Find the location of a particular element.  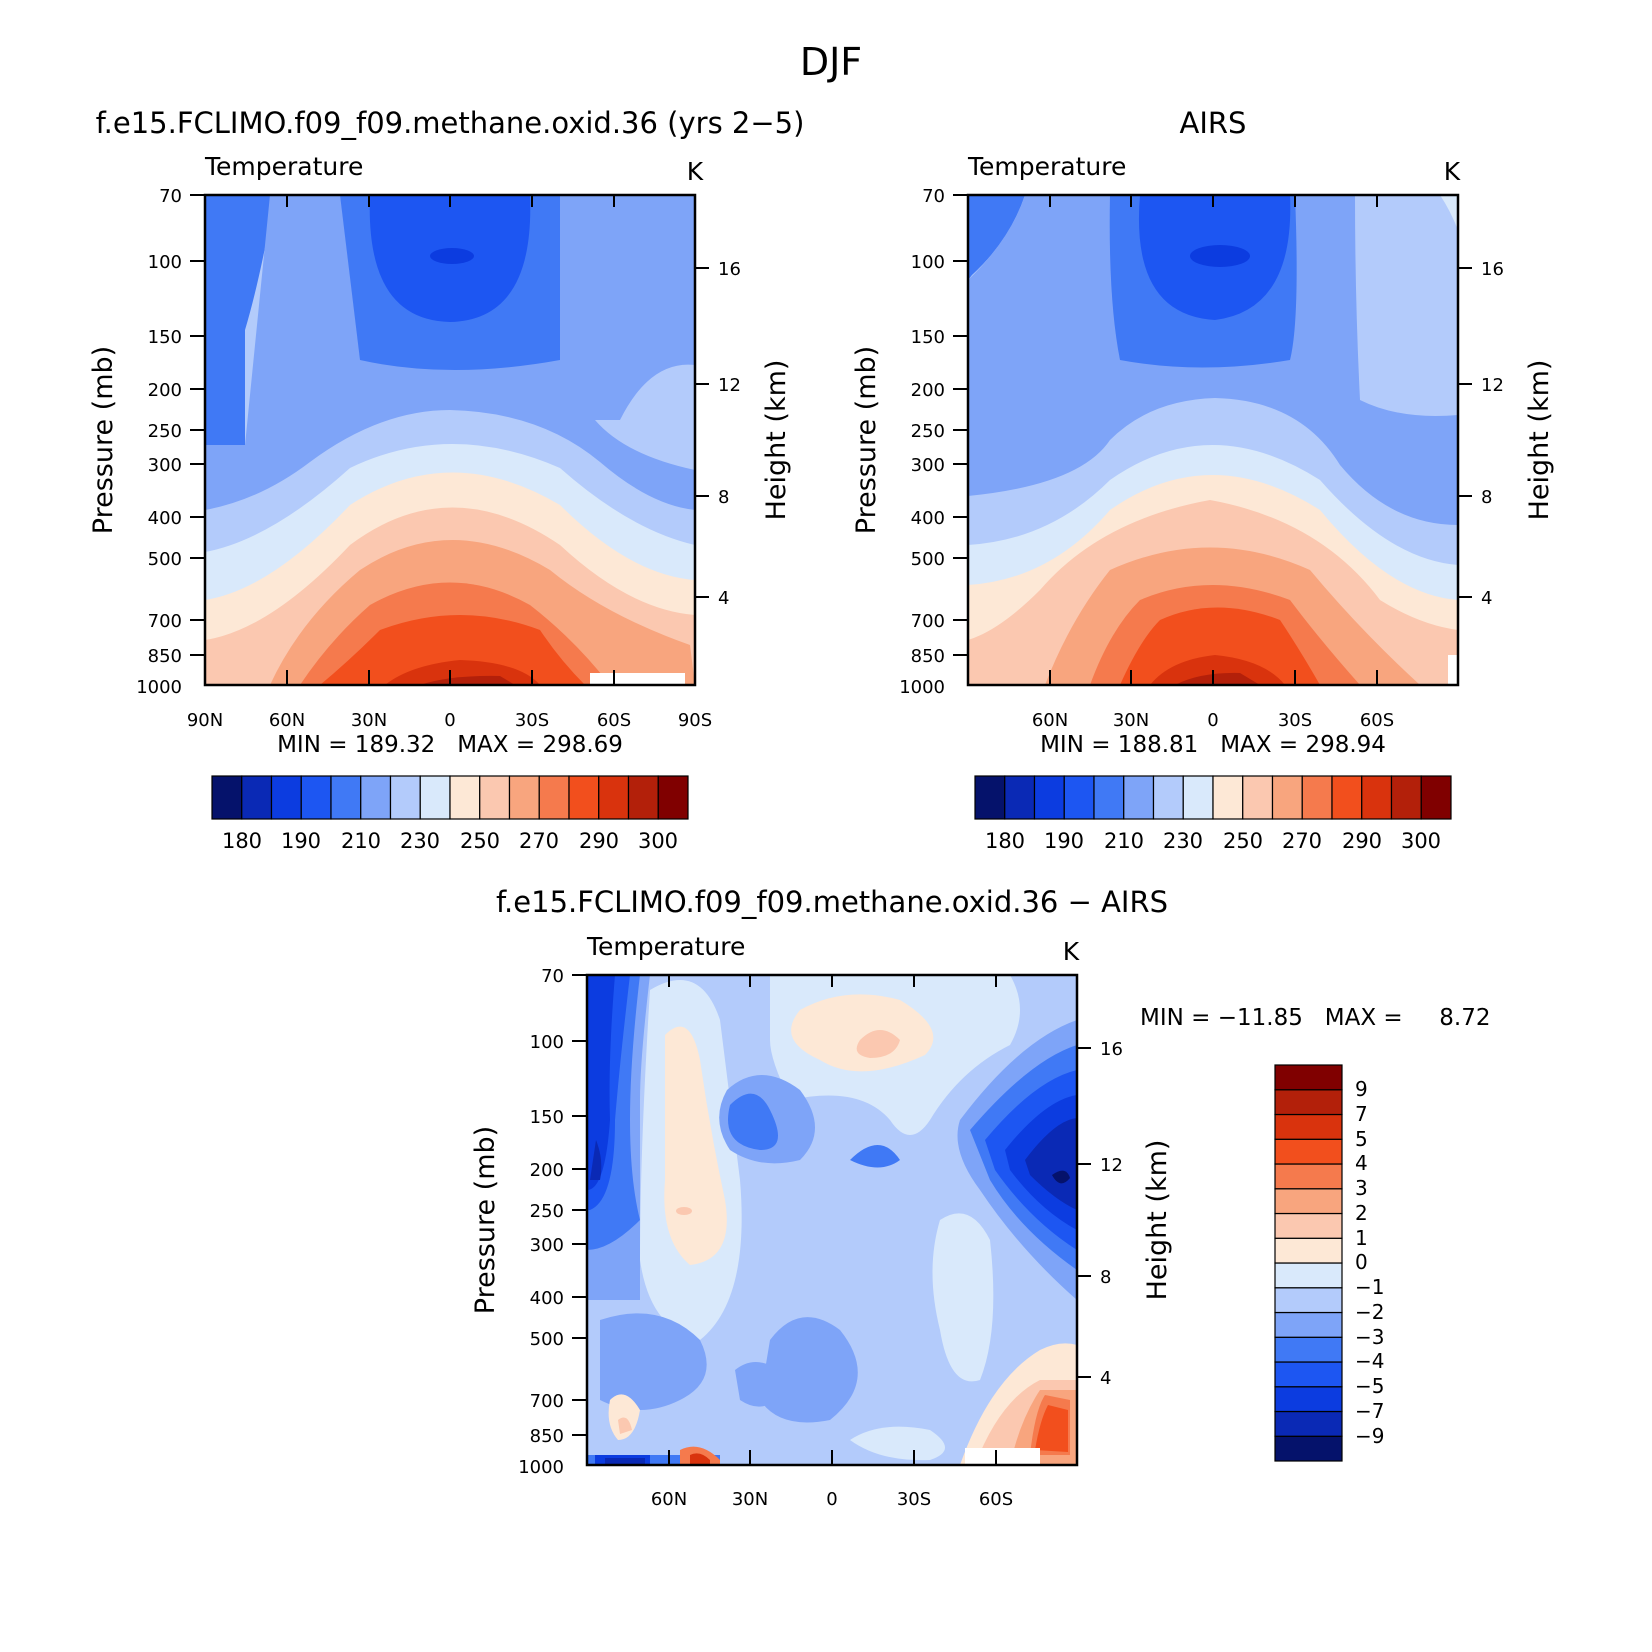

colorbar-tick: 290 is located at coordinates (599, 841).